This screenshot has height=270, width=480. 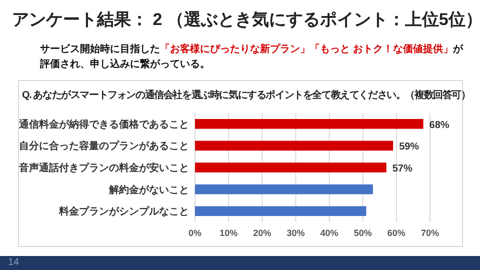 I want to click on y-tick-label: 料金プランがシンプルなこと, so click(x=123, y=212).